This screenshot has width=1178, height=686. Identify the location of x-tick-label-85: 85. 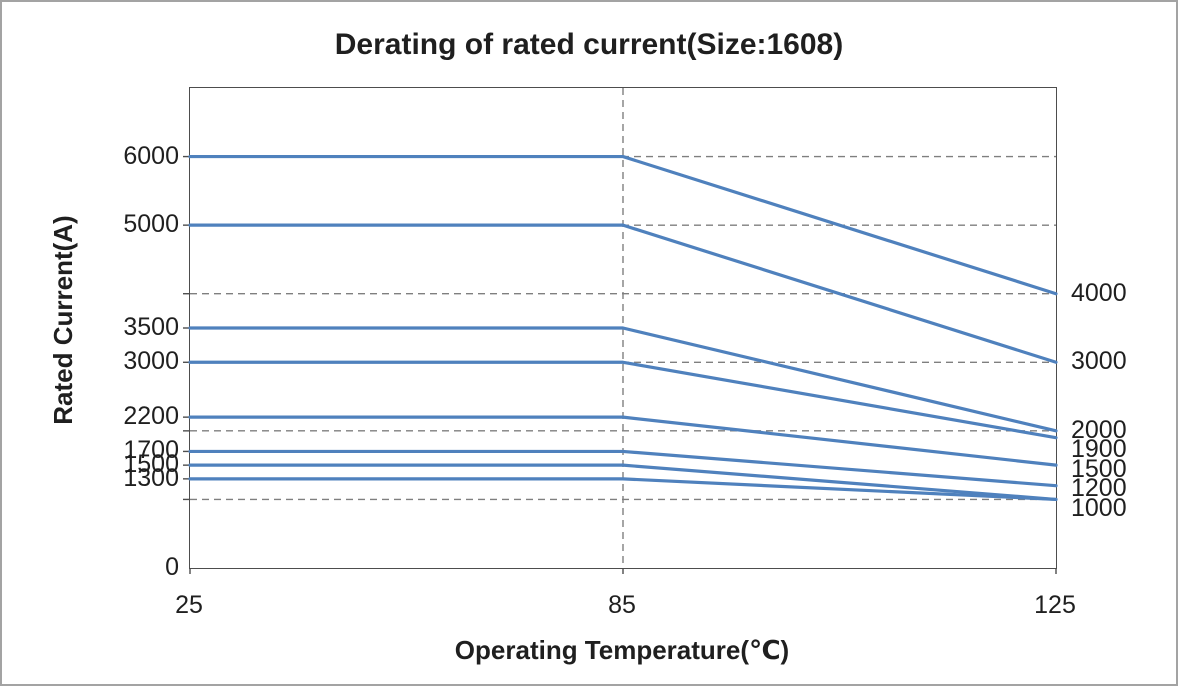
(622, 605).